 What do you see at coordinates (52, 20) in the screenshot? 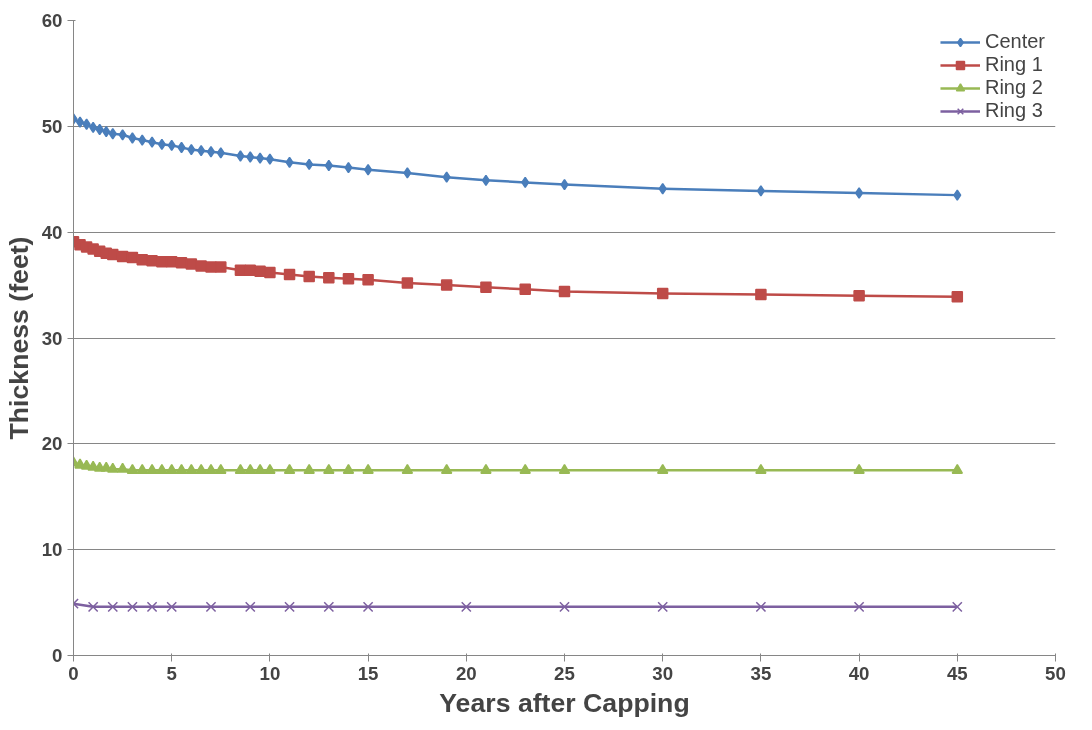
I see `y-tick-label: 60` at bounding box center [52, 20].